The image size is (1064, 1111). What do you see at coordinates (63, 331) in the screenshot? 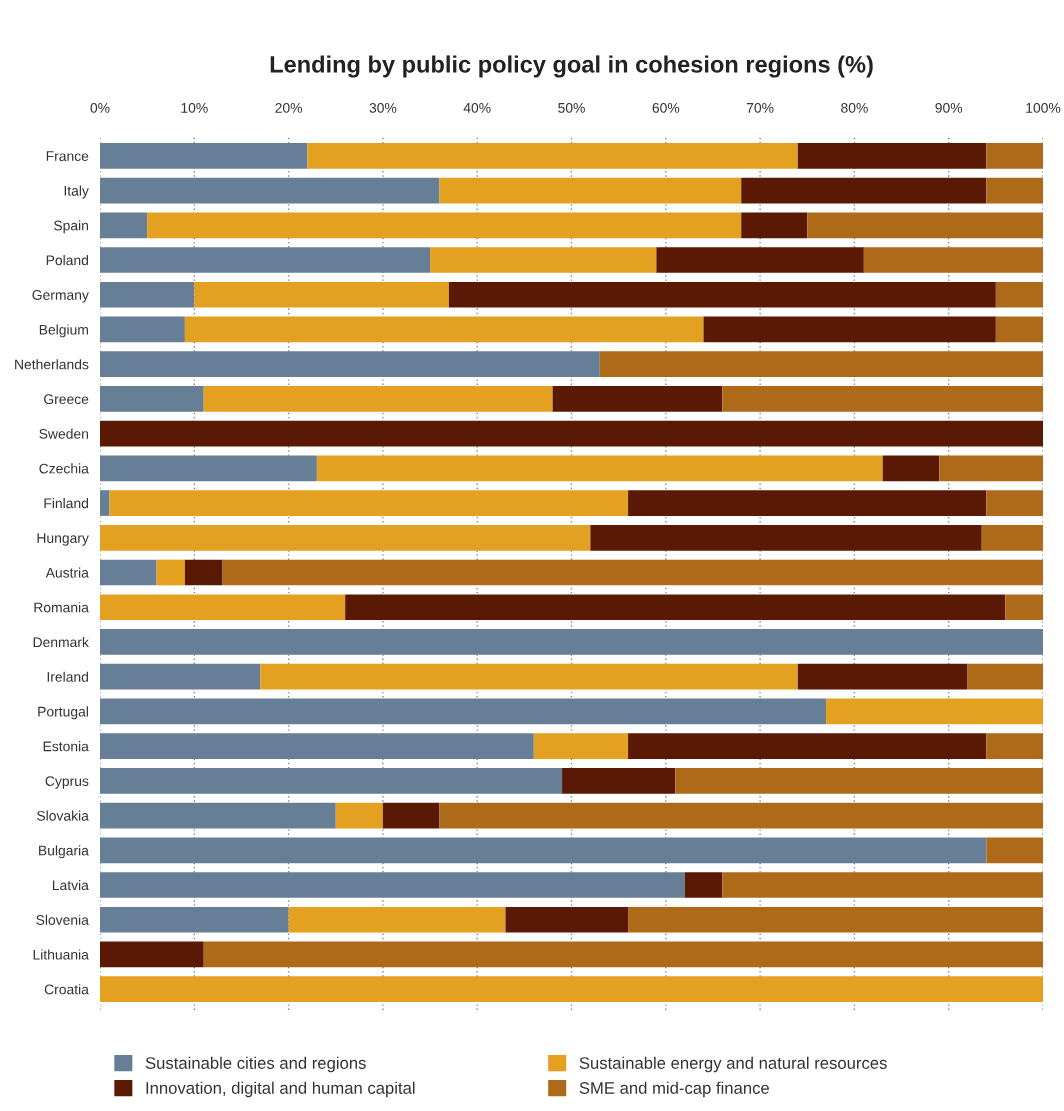
I see `y-tick-label: Belgium` at bounding box center [63, 331].